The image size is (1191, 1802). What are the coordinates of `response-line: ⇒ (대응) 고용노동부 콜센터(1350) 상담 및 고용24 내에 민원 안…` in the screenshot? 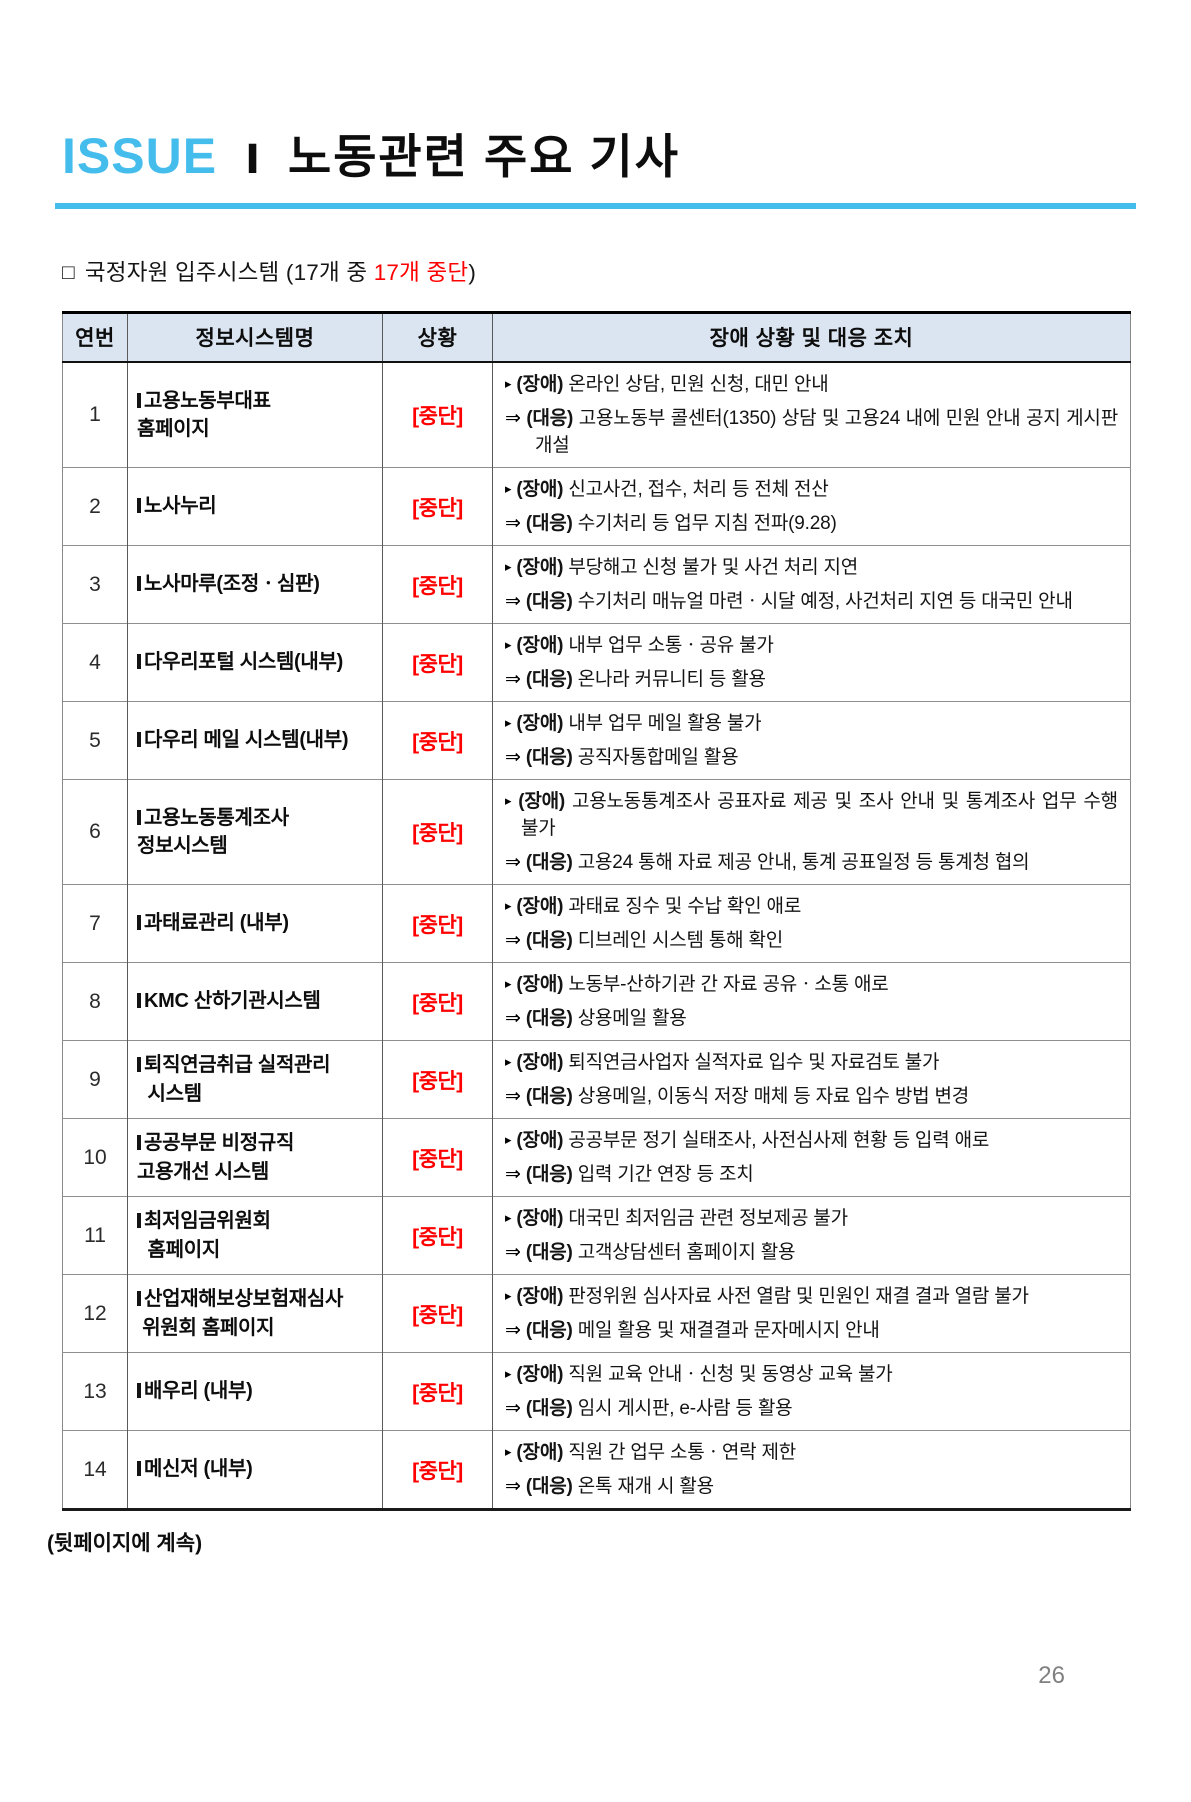 It's located at (811, 432).